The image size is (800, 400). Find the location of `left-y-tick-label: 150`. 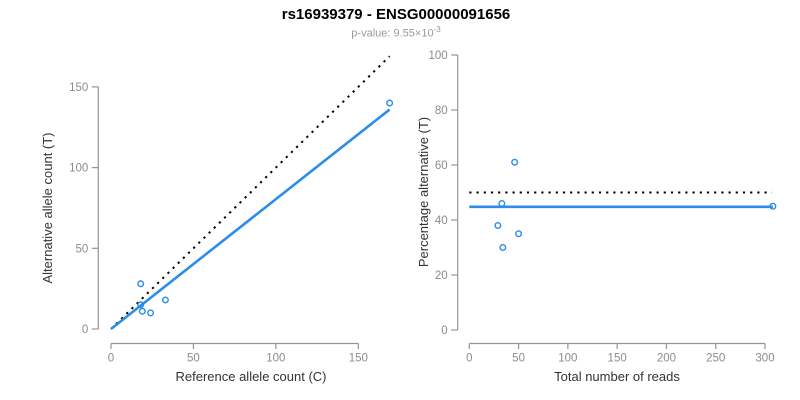

left-y-tick-label: 150 is located at coordinates (78, 88).